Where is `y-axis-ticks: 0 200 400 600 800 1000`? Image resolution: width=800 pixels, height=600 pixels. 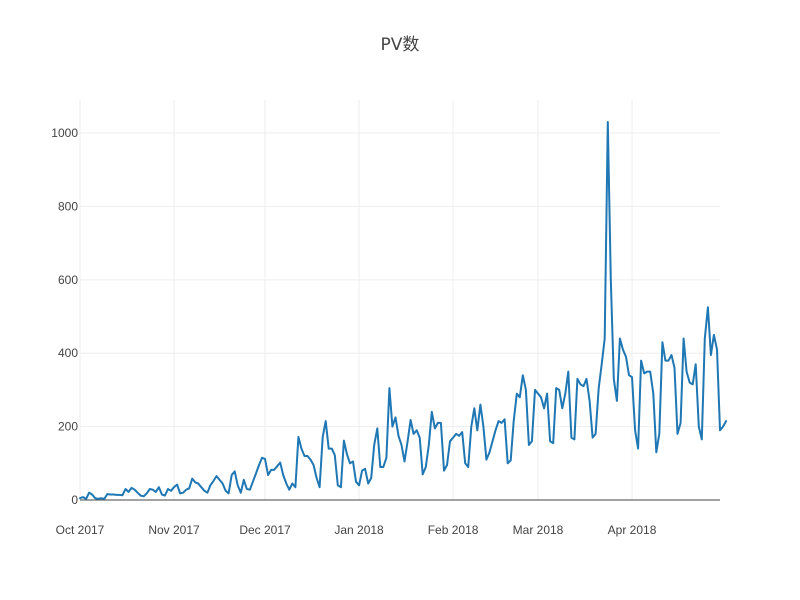 y-axis-ticks: 0 200 400 600 800 1000 is located at coordinates (64, 316).